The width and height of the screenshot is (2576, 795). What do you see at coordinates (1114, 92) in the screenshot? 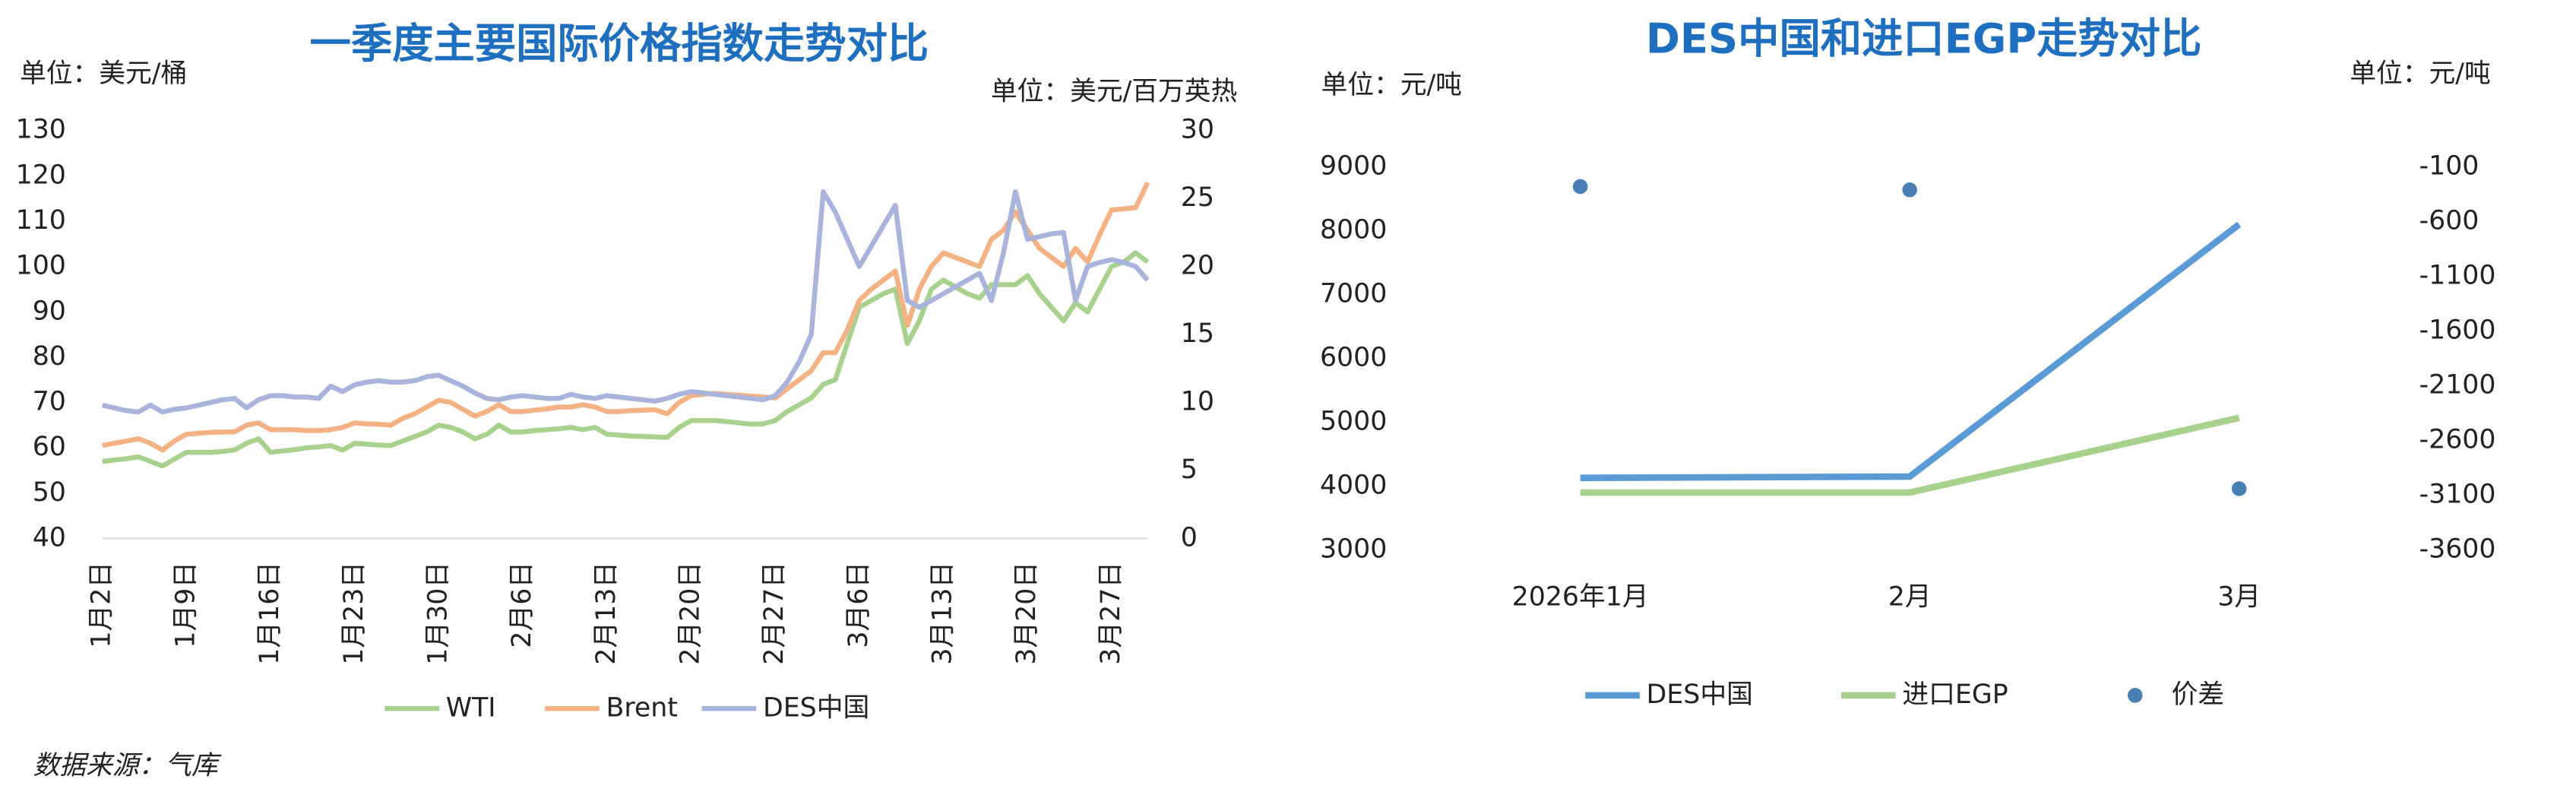
I see `y2-unit: 单位：美元/百万英热` at bounding box center [1114, 92].